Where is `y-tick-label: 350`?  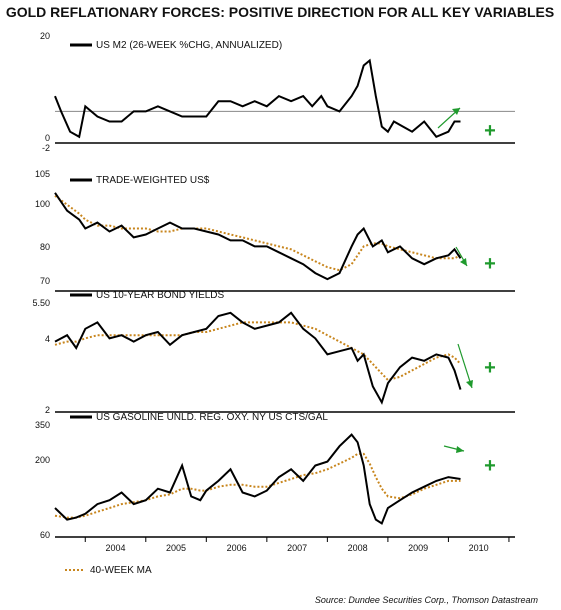
y-tick-label: 350 is located at coordinates (42, 425).